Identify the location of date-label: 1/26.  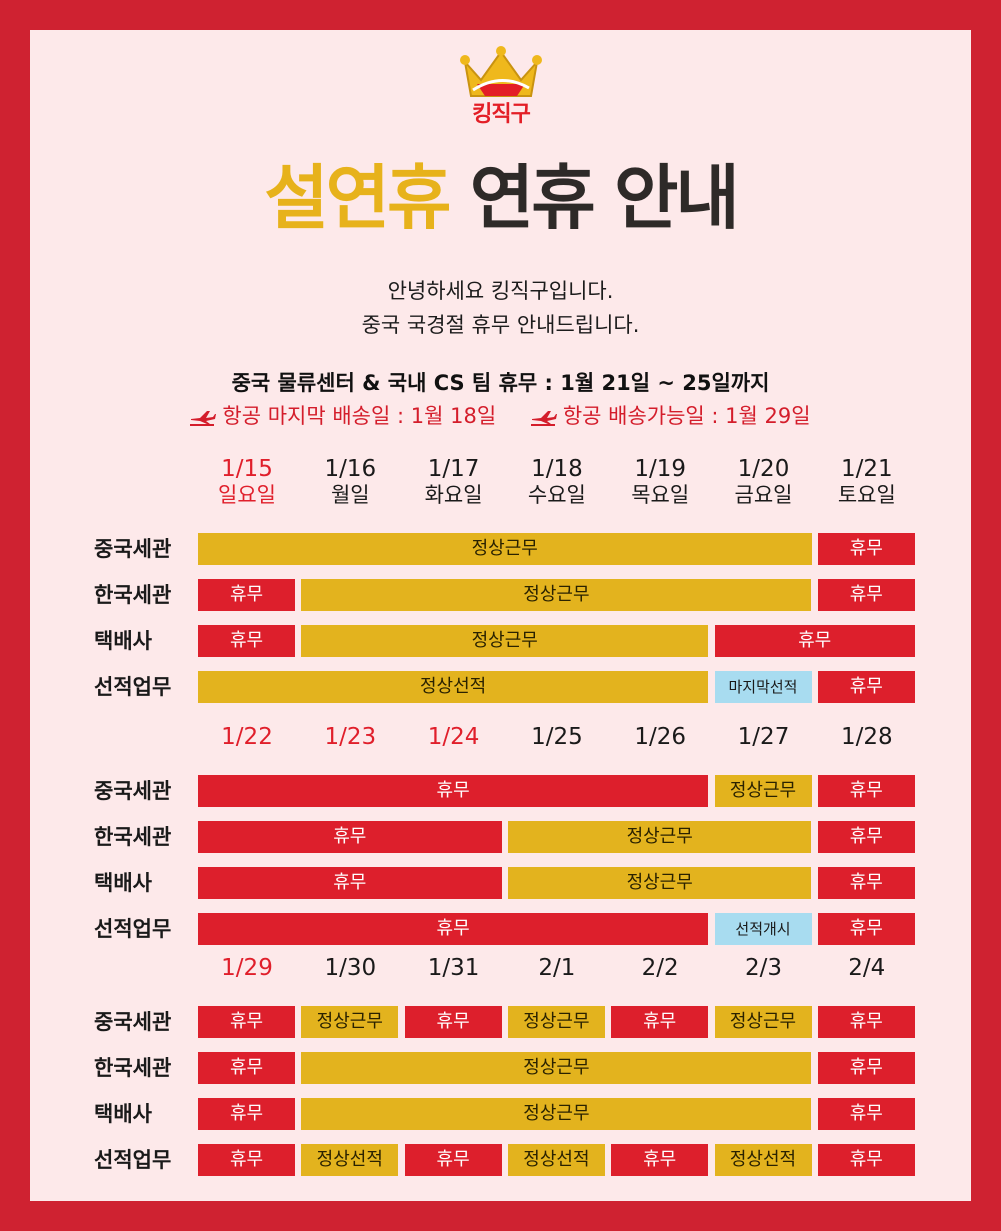
(660, 737).